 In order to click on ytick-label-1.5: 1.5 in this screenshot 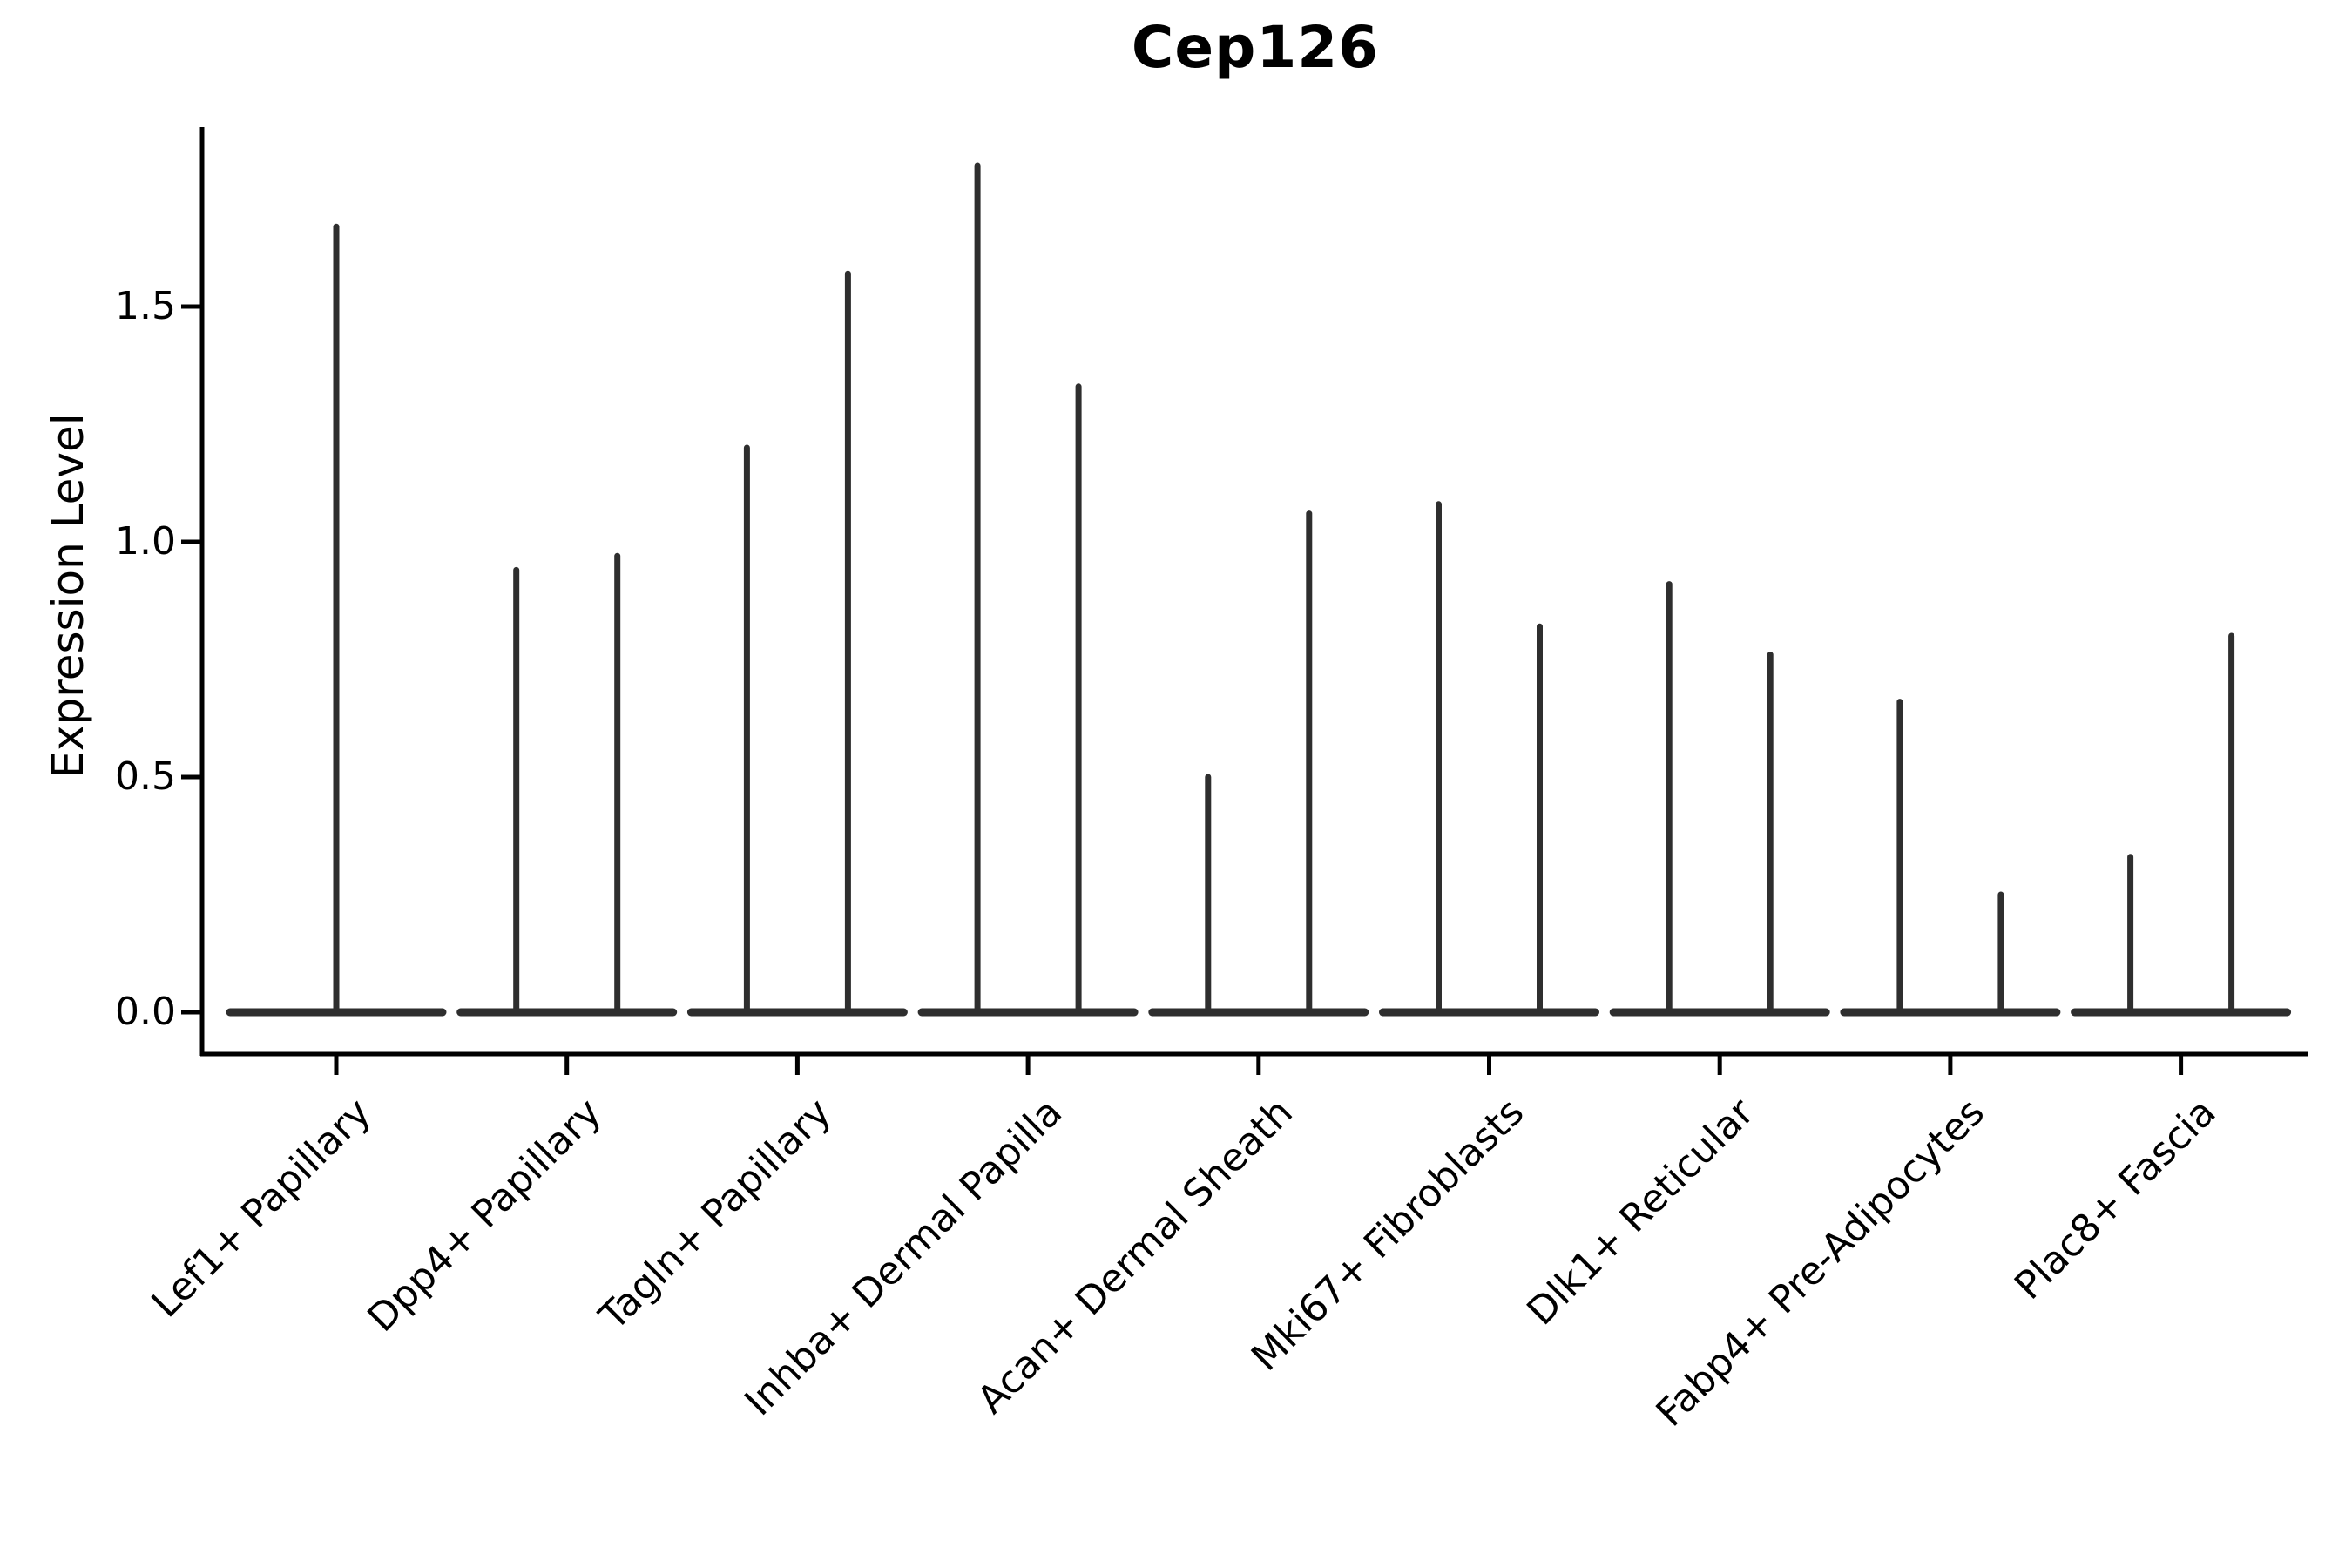, I will do `click(145, 306)`.